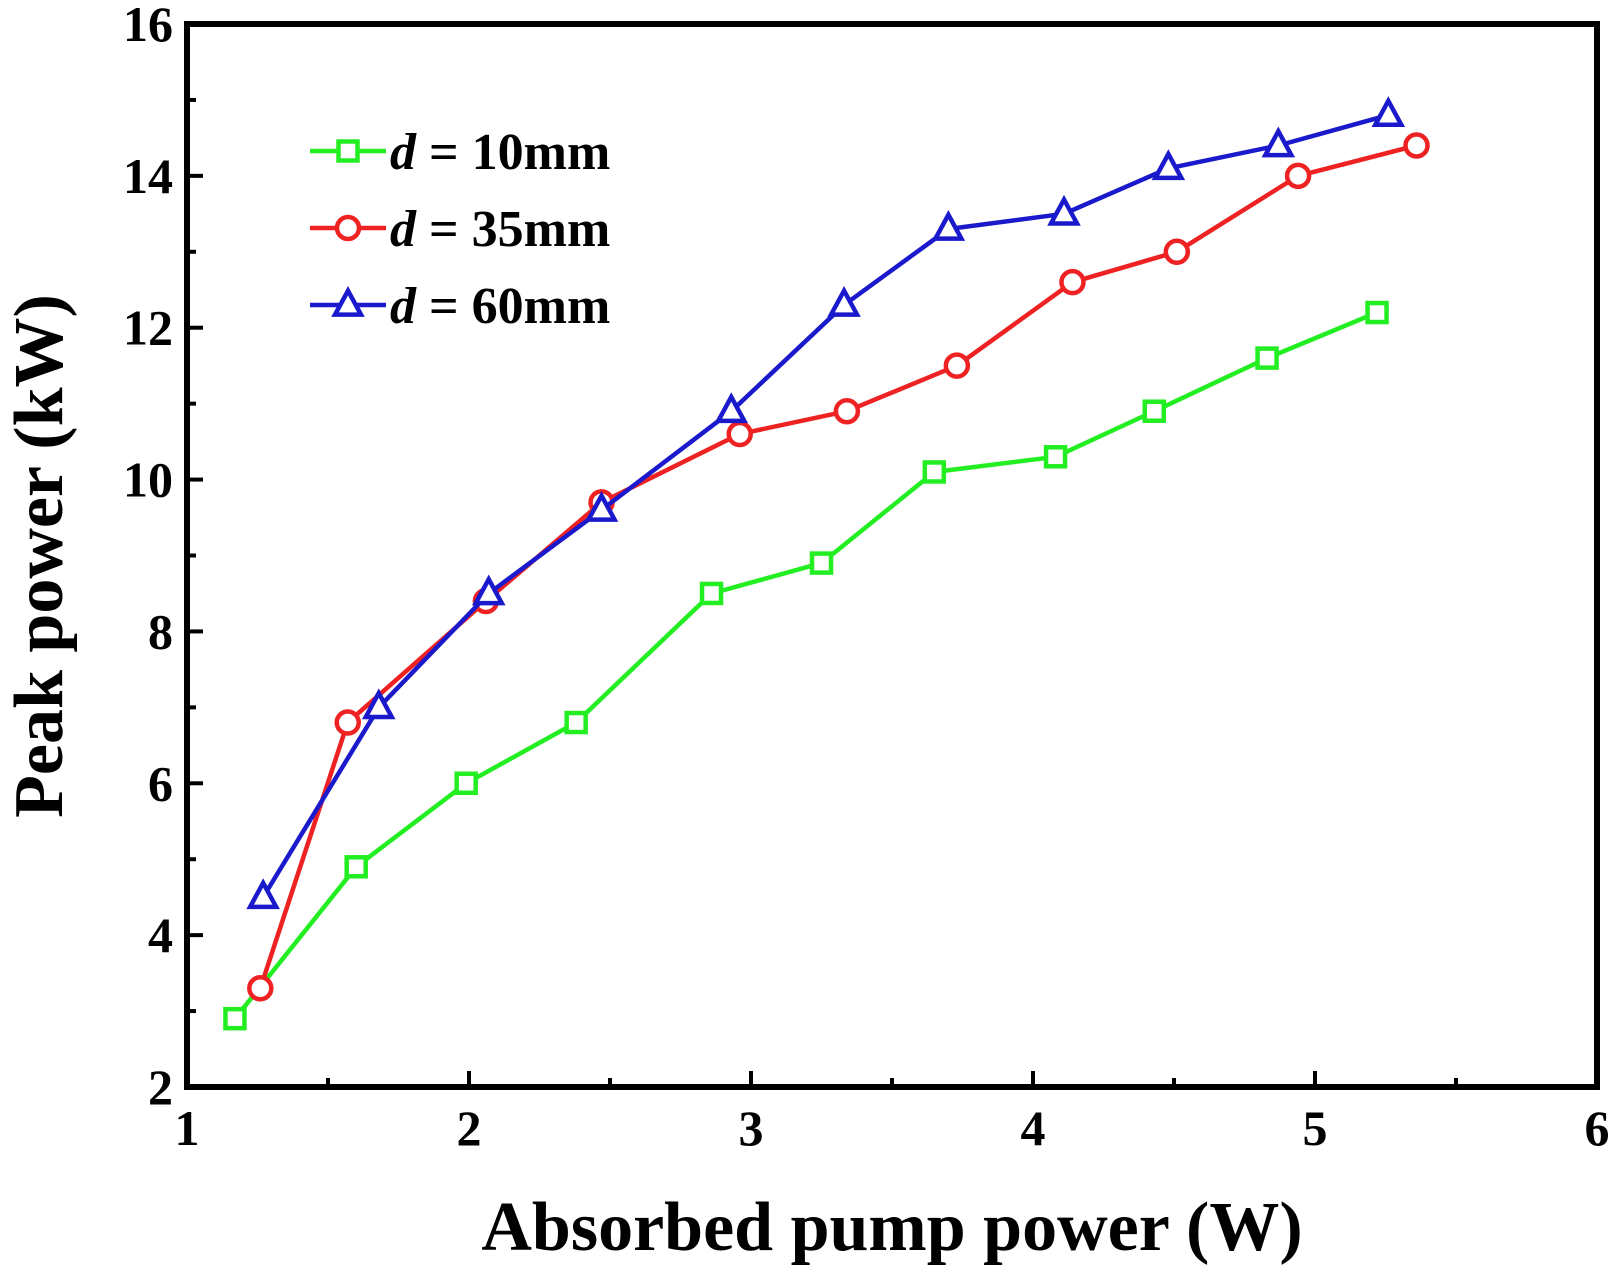 This screenshot has width=1616, height=1272. Describe the element at coordinates (1033, 1128) in the screenshot. I see `x-tick-label-3: 4` at that location.